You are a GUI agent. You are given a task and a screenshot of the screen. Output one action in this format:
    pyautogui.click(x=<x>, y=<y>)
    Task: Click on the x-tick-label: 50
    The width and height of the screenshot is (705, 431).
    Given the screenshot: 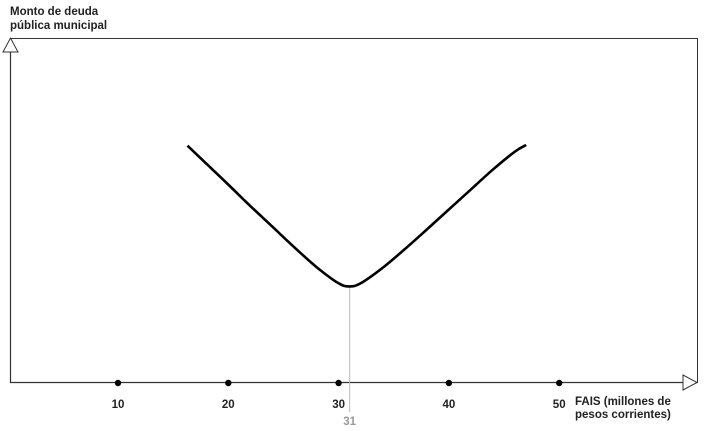 What is the action you would take?
    pyautogui.click(x=559, y=405)
    